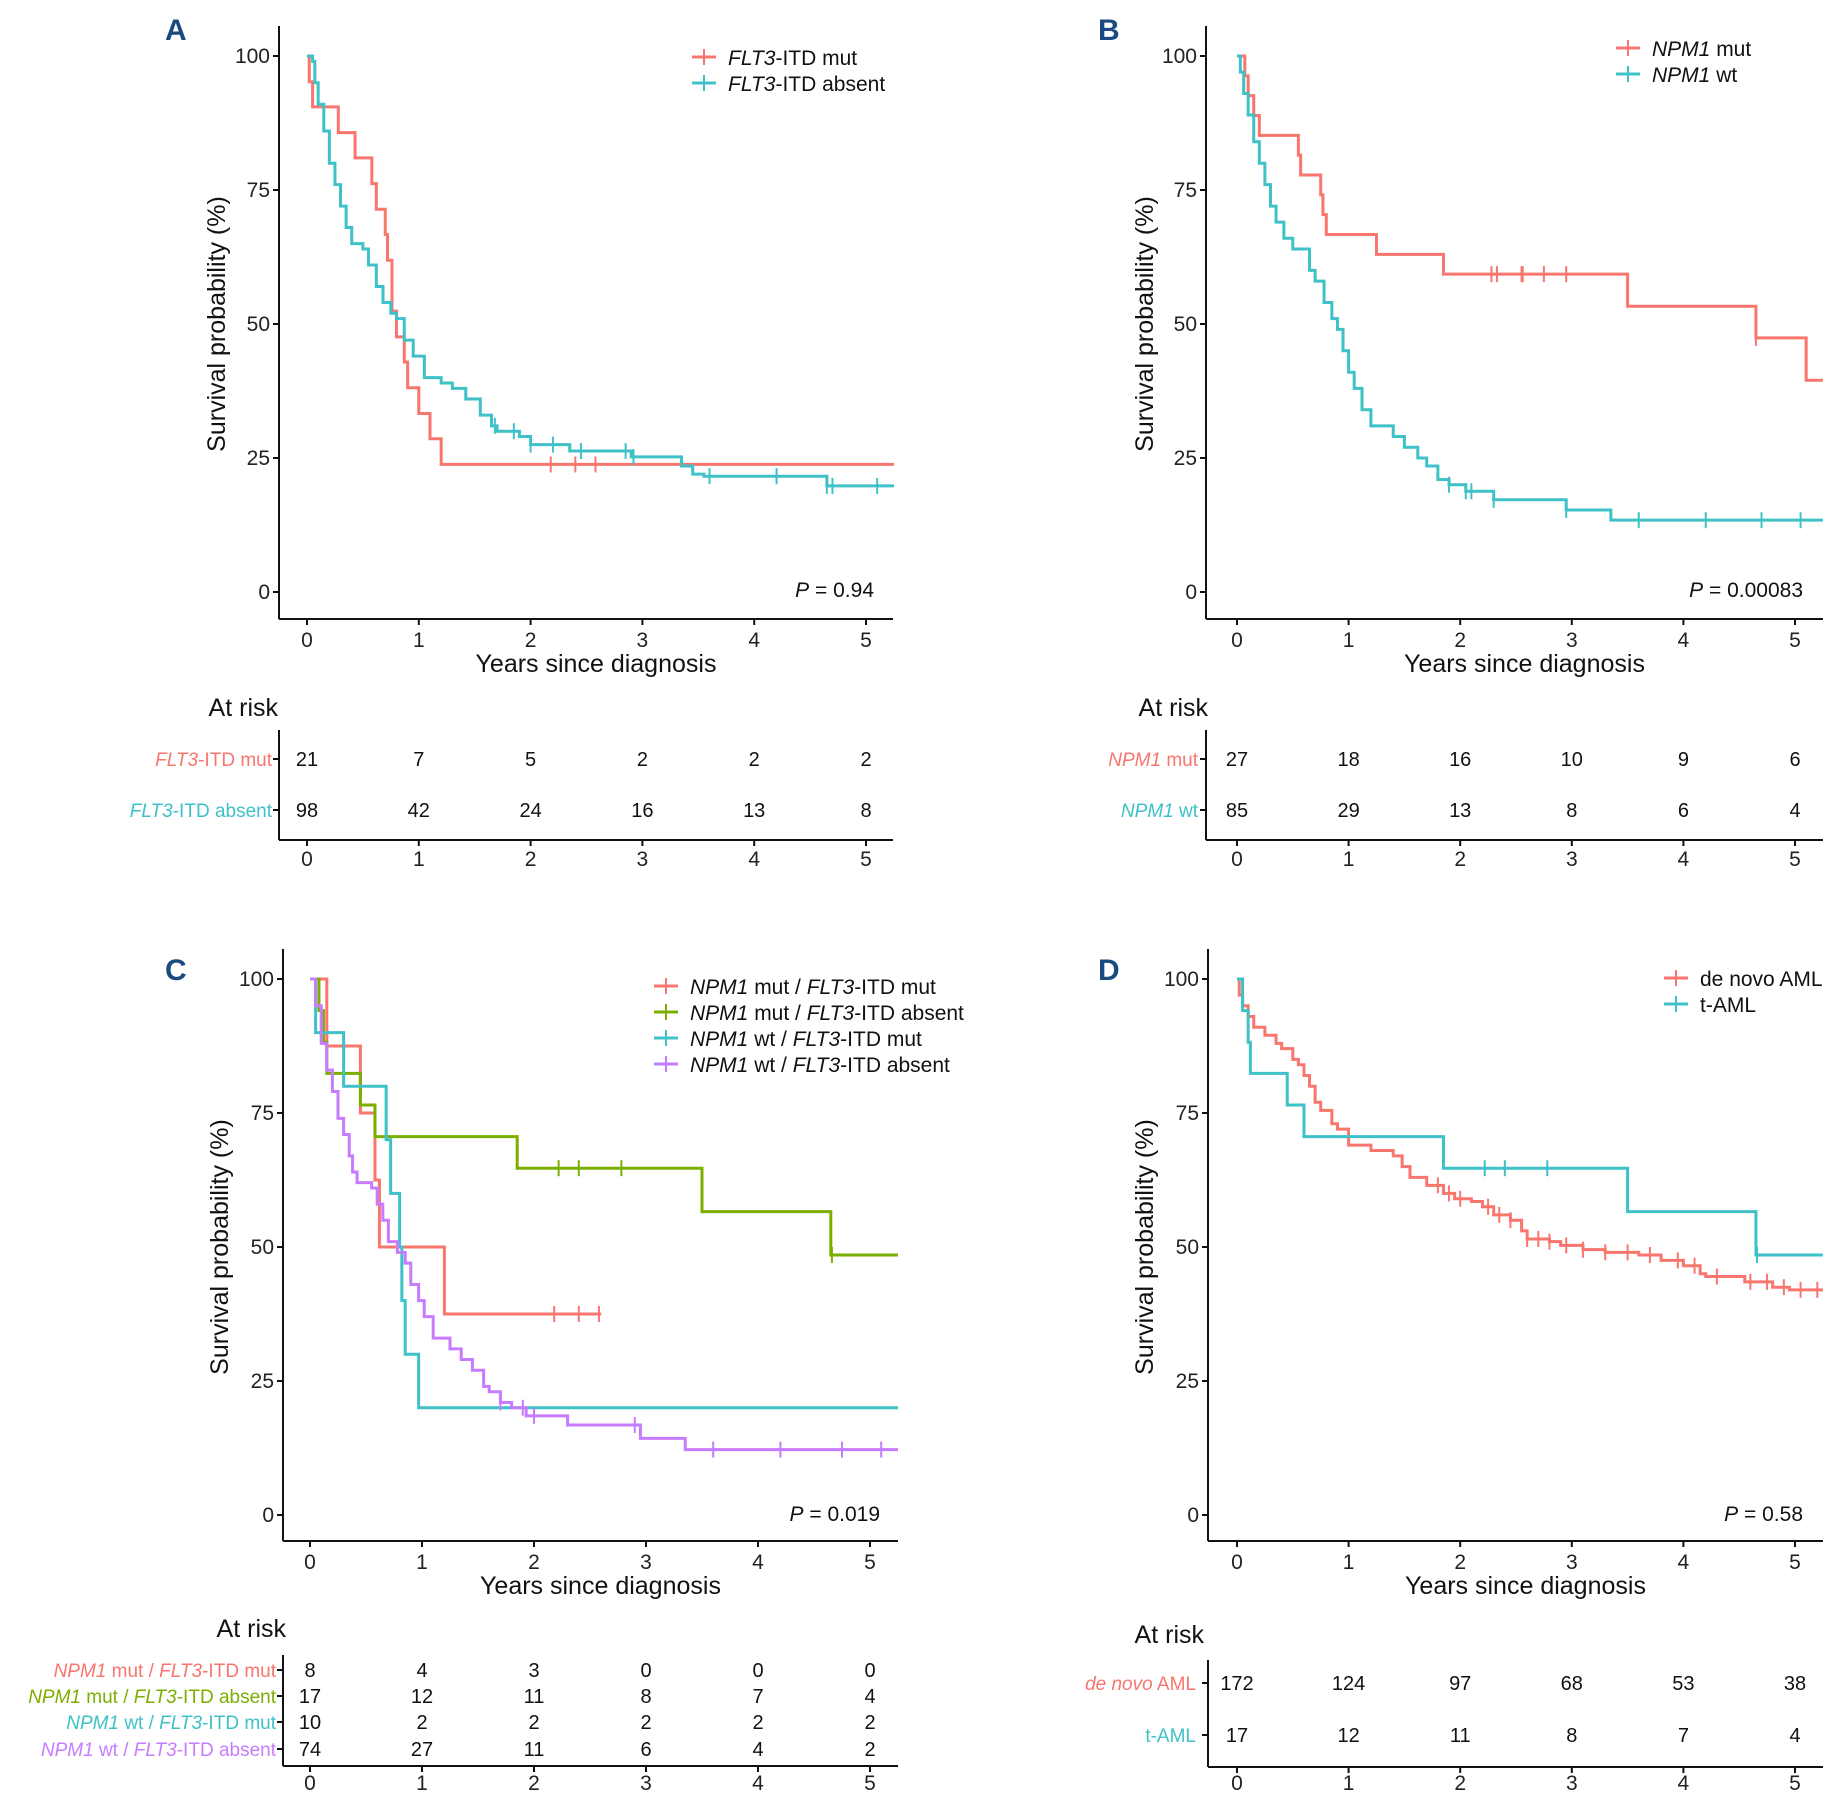  I want to click on risk-count: 172, so click(1236, 1684).